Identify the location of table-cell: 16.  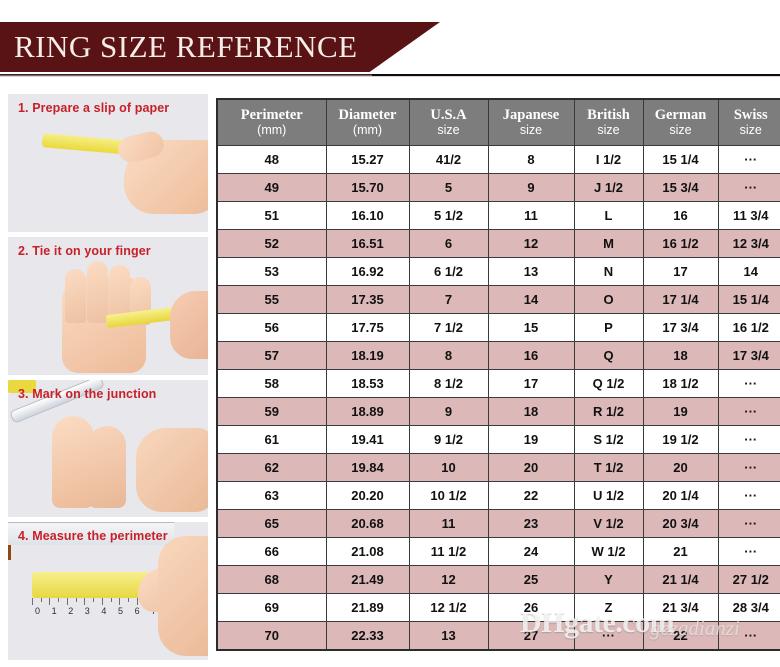
(680, 216).